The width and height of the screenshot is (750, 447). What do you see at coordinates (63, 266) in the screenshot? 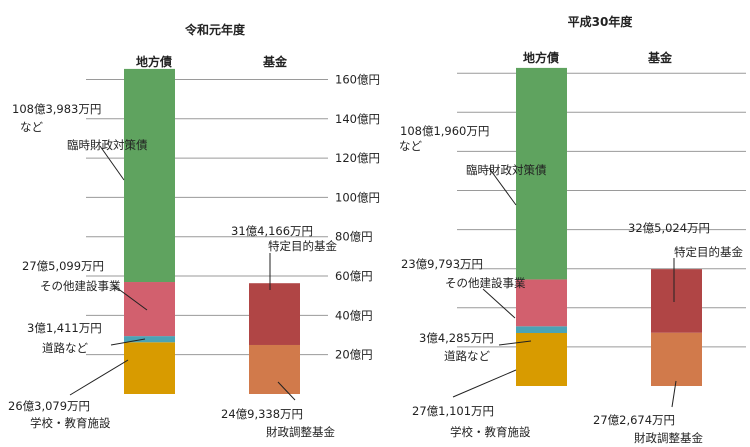
I see `data-label: 27億5,099万円` at bounding box center [63, 266].